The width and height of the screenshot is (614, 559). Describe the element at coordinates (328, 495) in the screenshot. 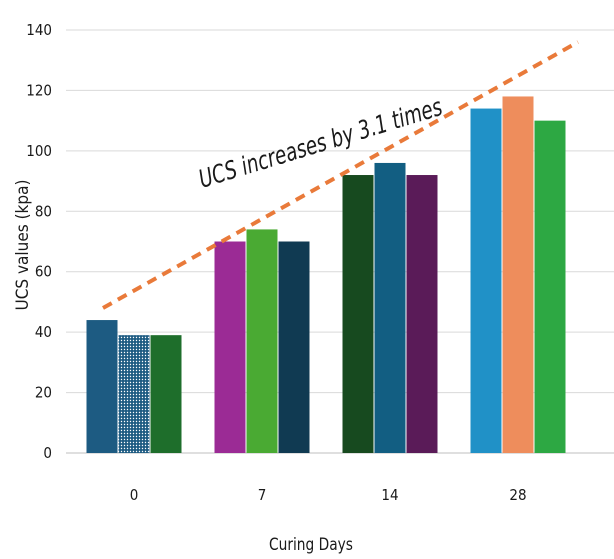

I see `x-tick-labels: 0 7 14 28` at that location.